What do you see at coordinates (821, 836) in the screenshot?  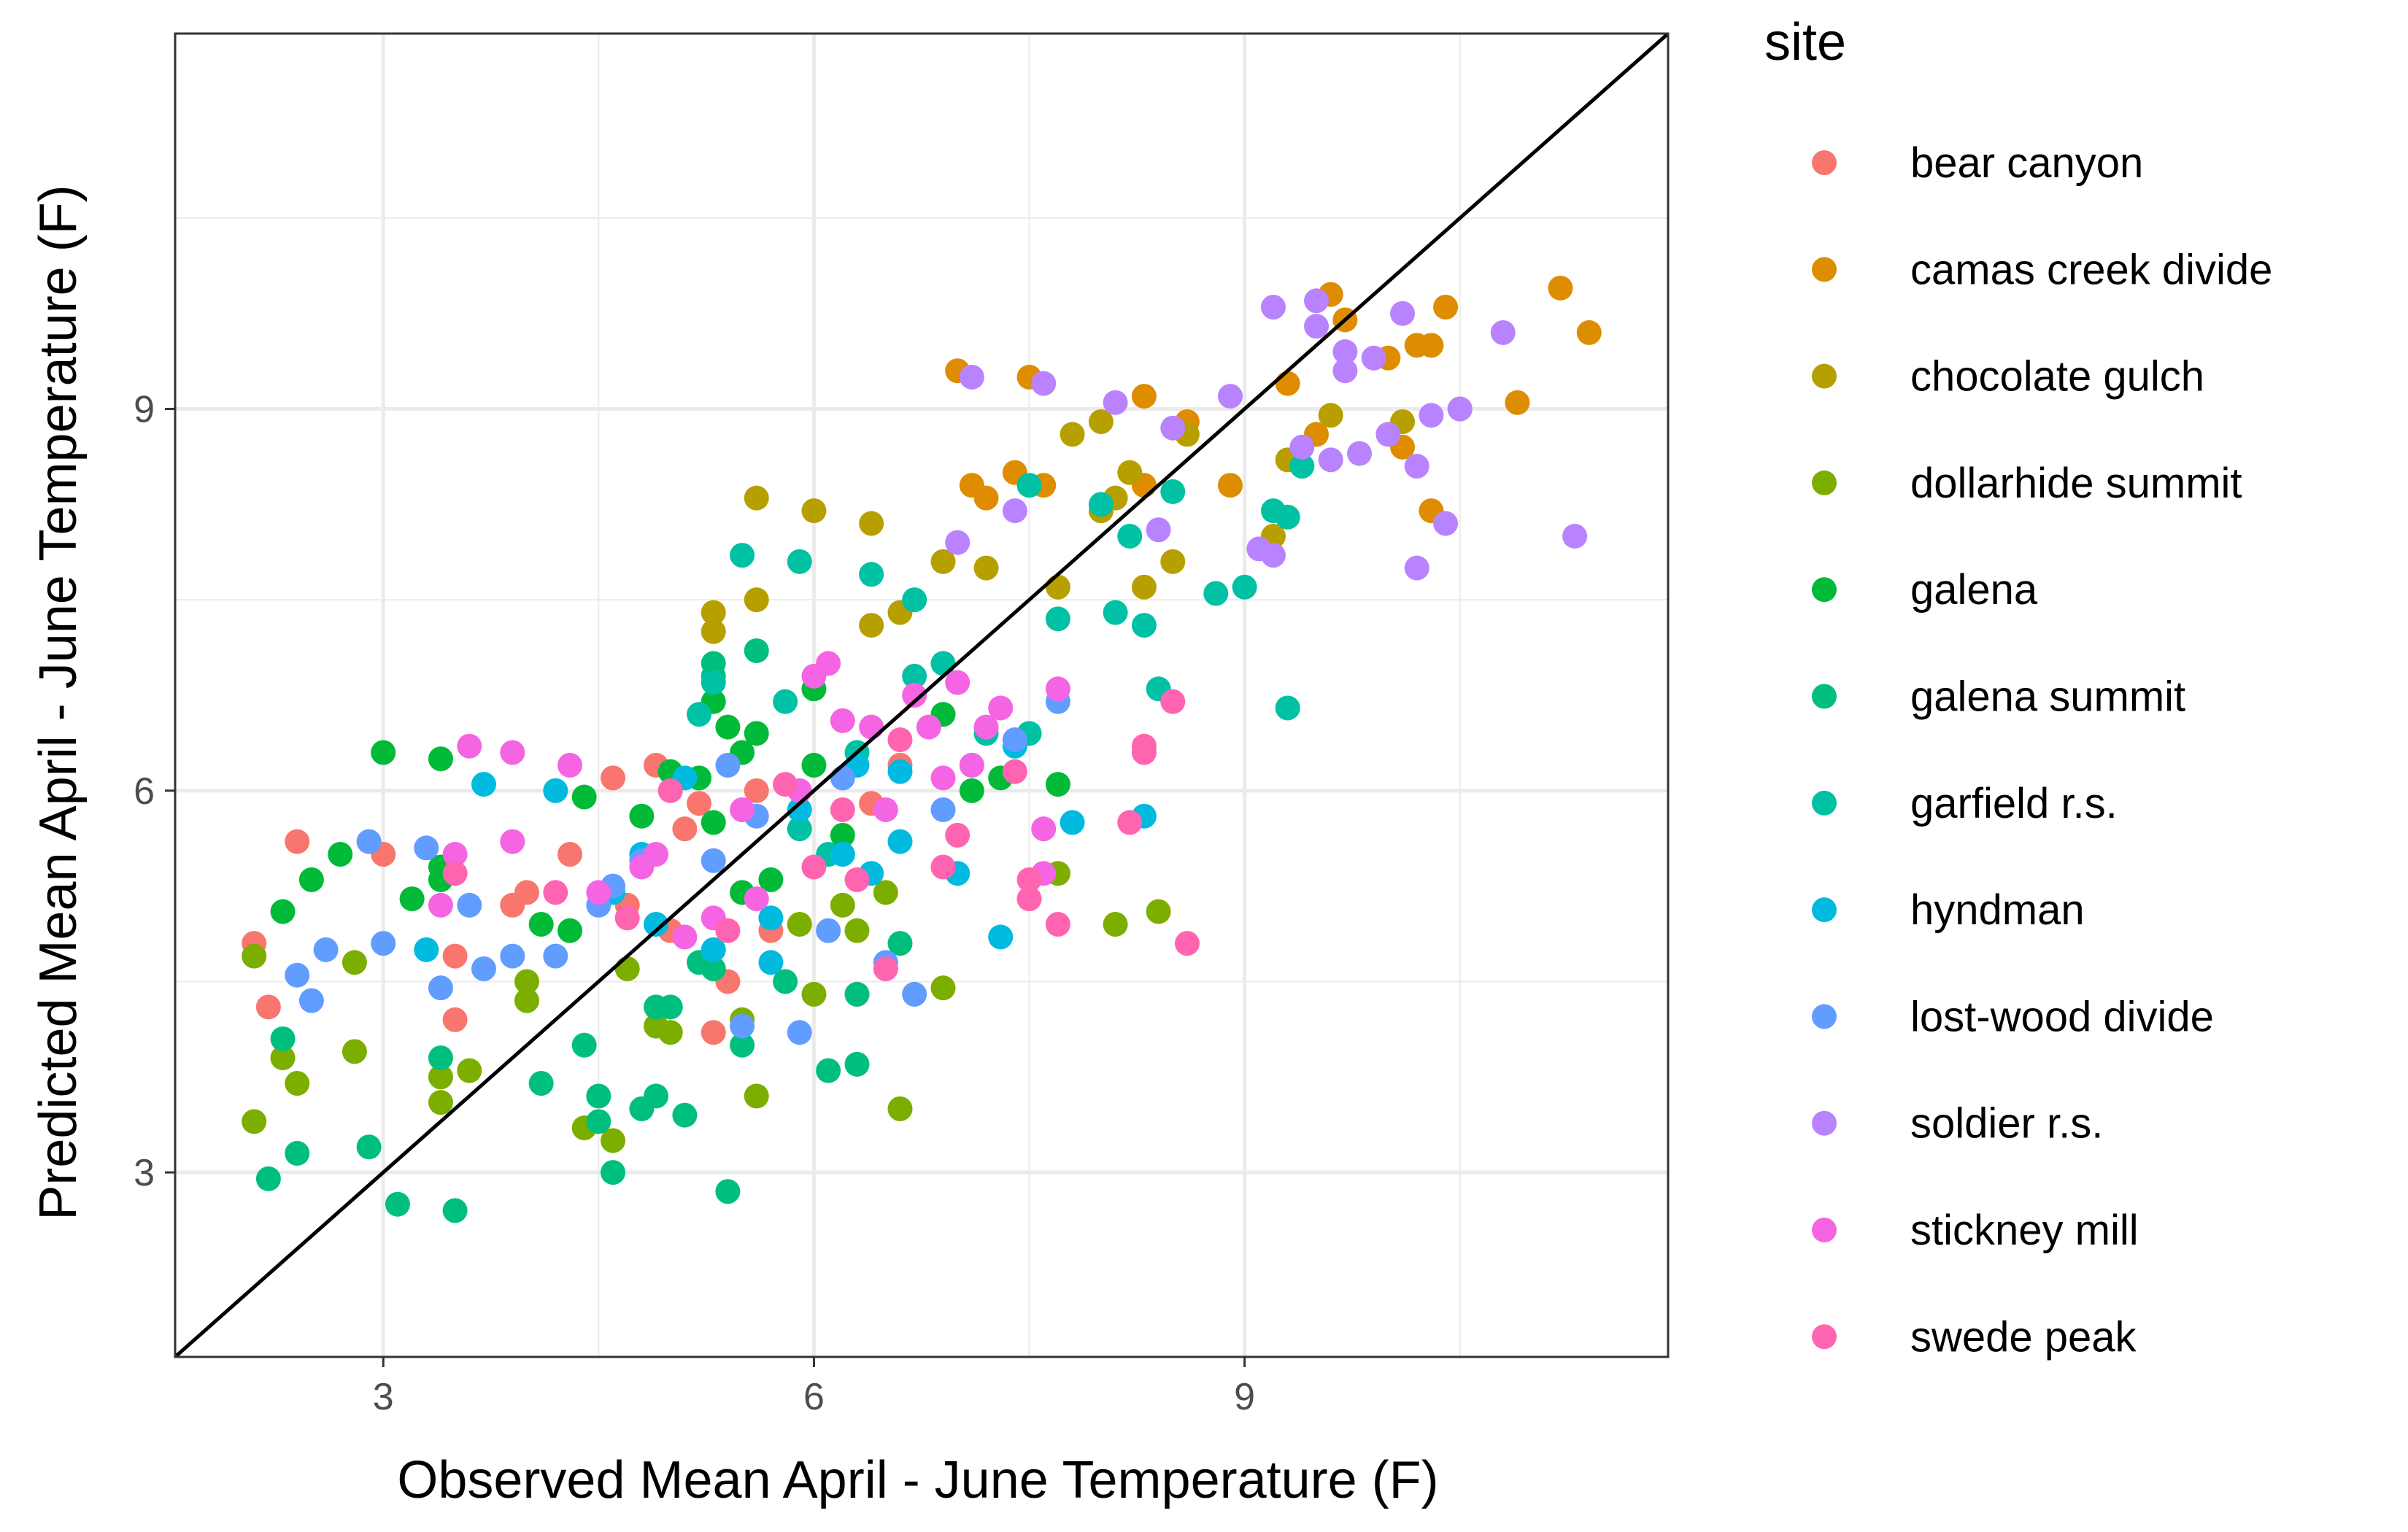 I see `series-swede-peak` at bounding box center [821, 836].